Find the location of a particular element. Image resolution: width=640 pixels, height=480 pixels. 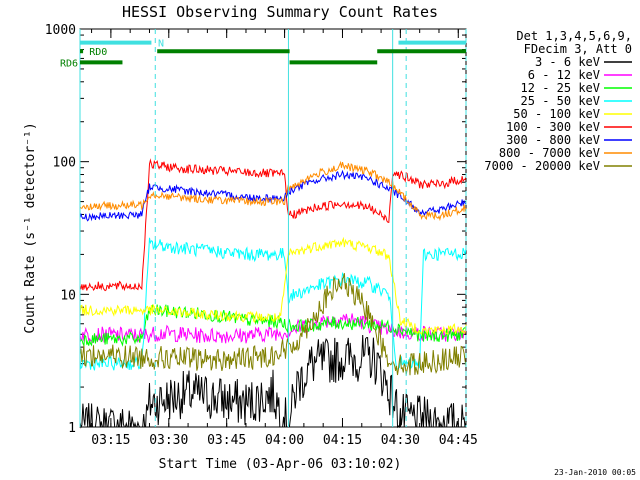

x-tick-label: 03:45 is located at coordinates (226, 440).